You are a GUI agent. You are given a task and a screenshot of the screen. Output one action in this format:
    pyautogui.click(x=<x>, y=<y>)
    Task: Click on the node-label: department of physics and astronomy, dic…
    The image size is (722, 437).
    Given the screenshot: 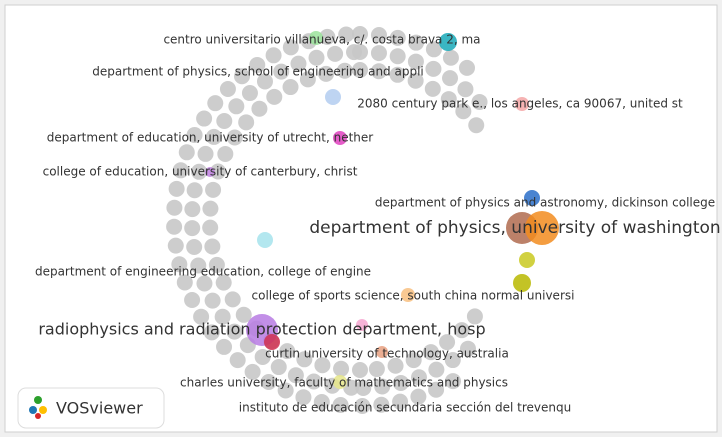 What is the action you would take?
    pyautogui.click(x=545, y=203)
    